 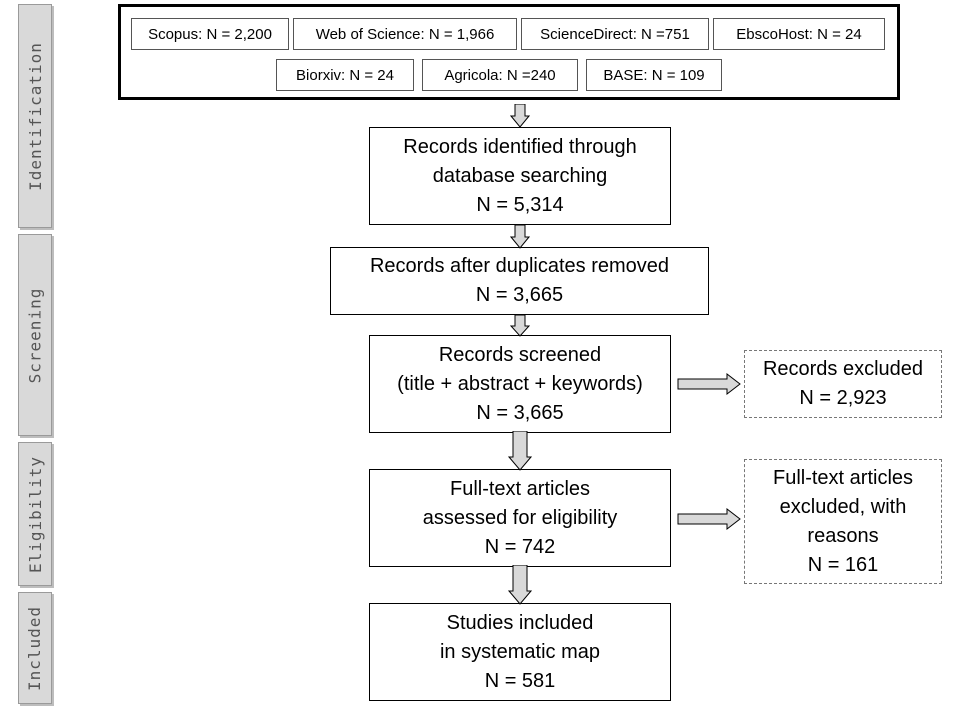 What do you see at coordinates (500, 75) in the screenshot?
I see `database-agricola: Agricola: N =240` at bounding box center [500, 75].